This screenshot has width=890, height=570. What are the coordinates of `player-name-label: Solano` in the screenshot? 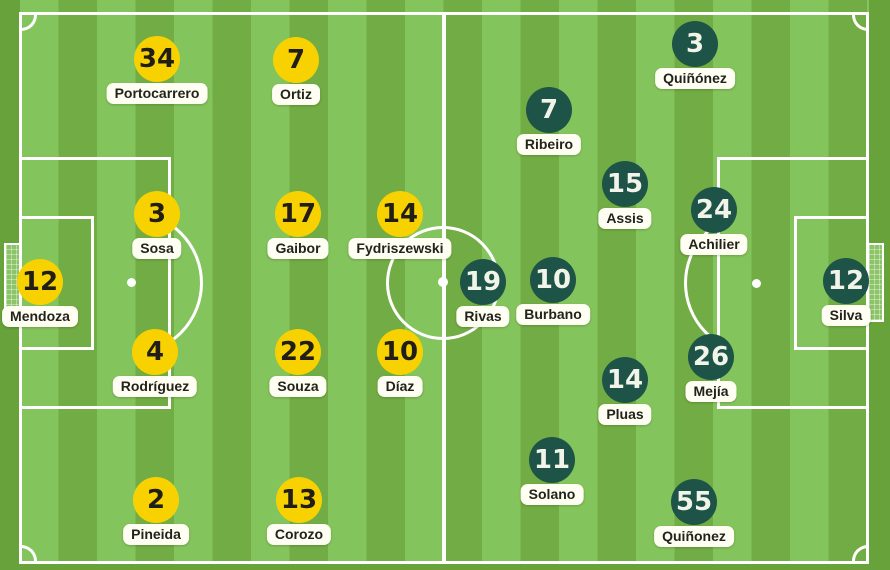 It's located at (552, 494).